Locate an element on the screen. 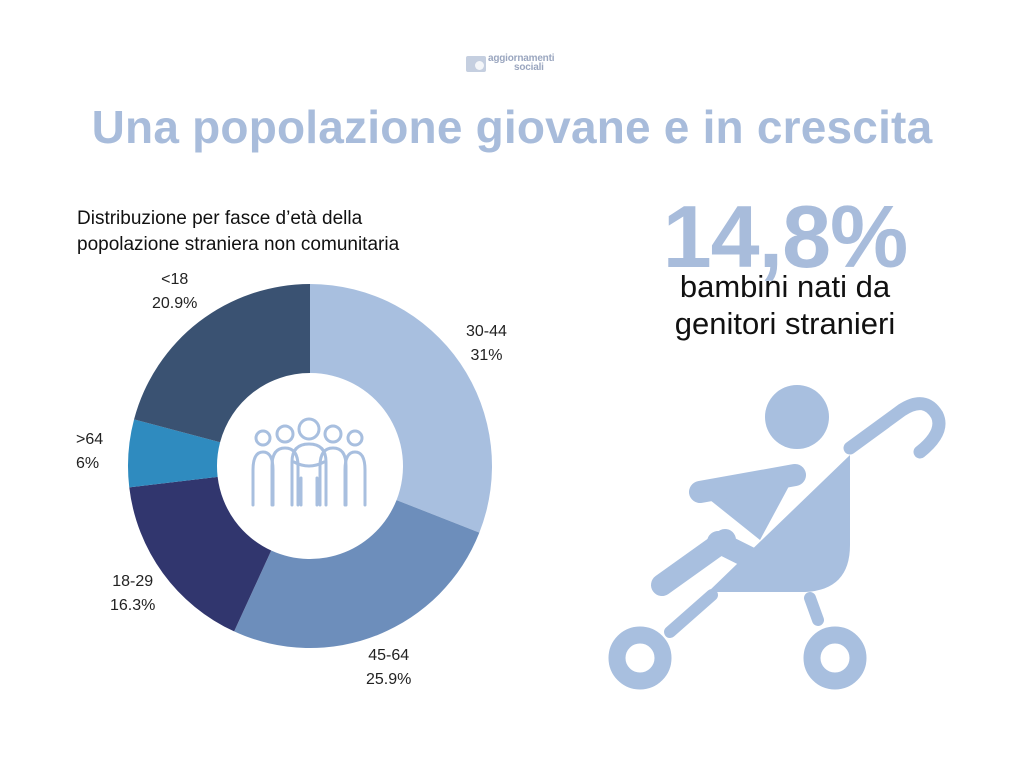 This screenshot has height=768, width=1024. slice-category: 18-29 is located at coordinates (133, 581).